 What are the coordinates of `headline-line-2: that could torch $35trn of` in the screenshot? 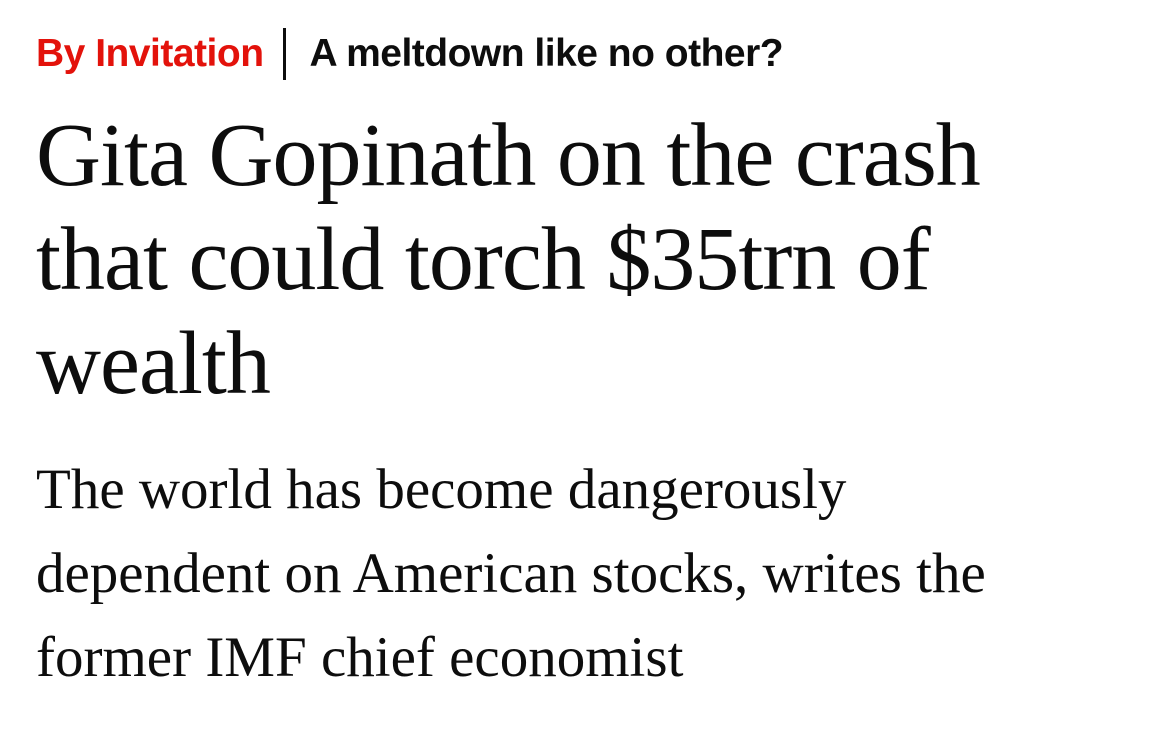 It's located at (483, 259).